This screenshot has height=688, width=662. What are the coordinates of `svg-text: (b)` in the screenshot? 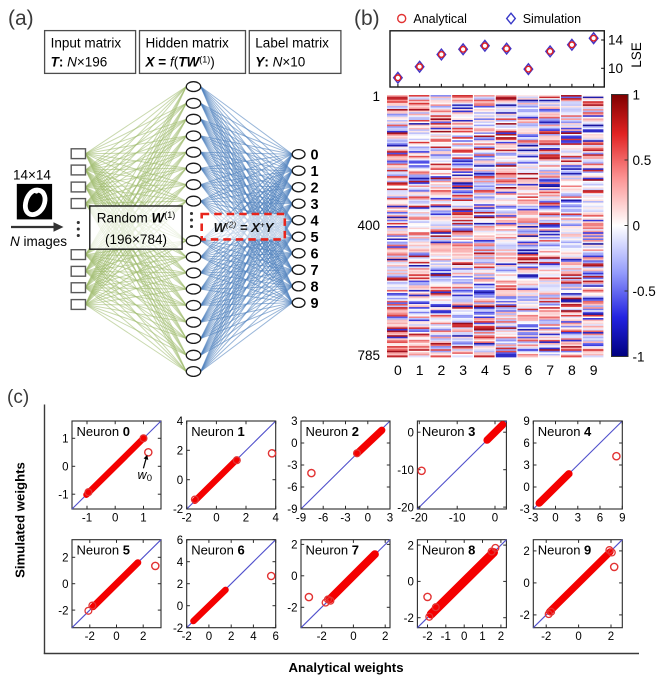 It's located at (367, 18).